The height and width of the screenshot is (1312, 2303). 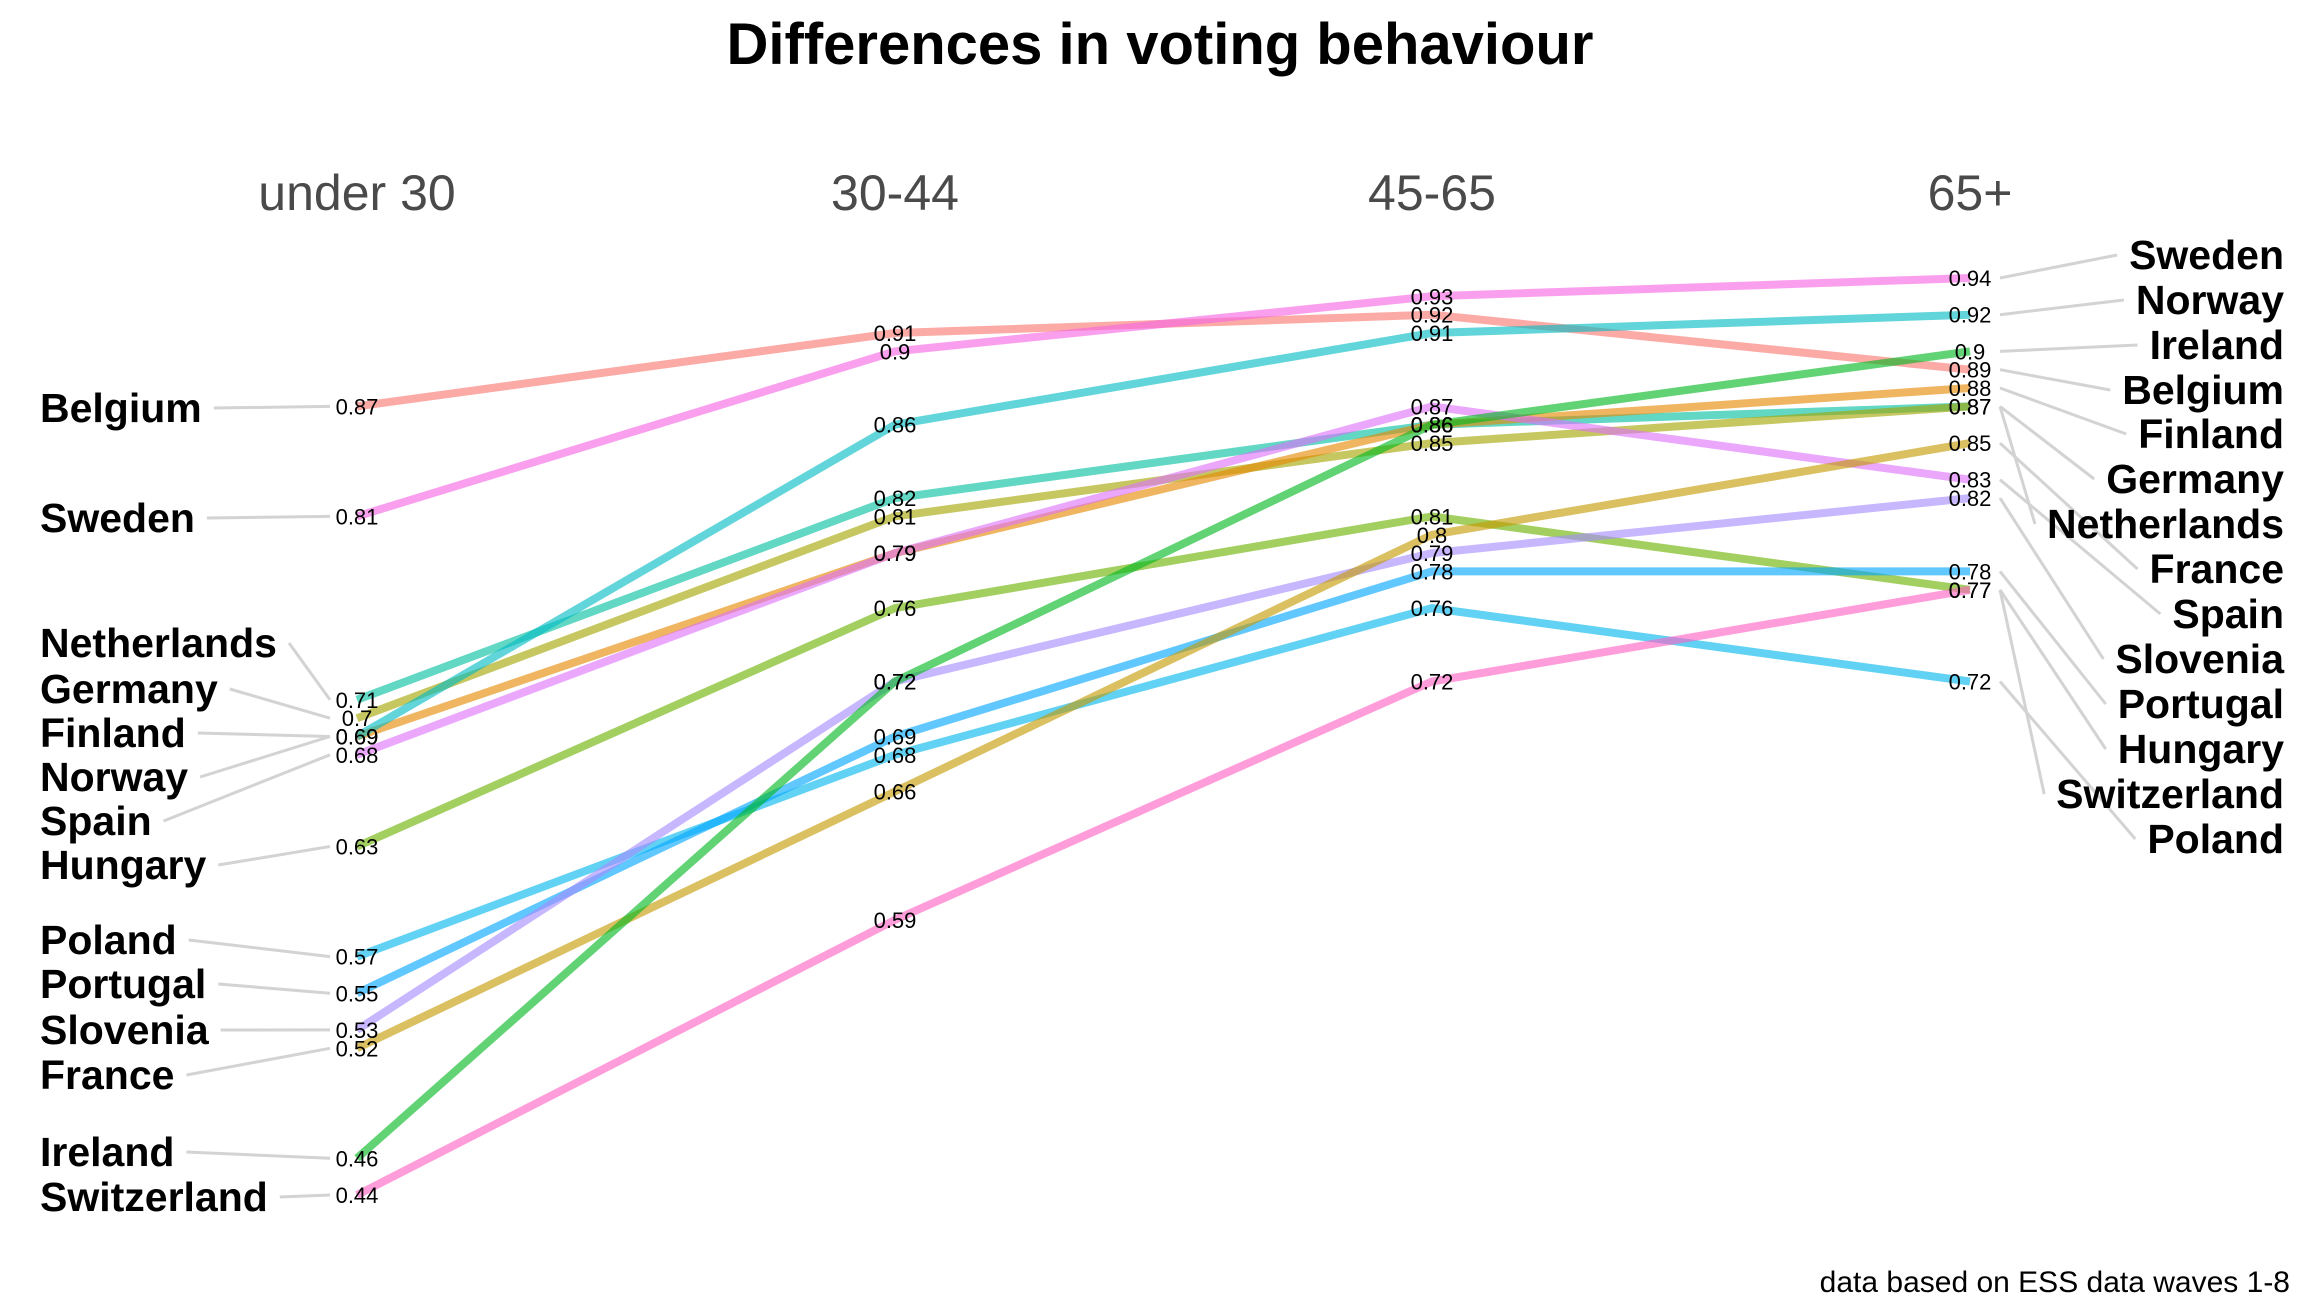 I want to click on value-label-finland-30-44: 0.79, so click(x=895, y=553).